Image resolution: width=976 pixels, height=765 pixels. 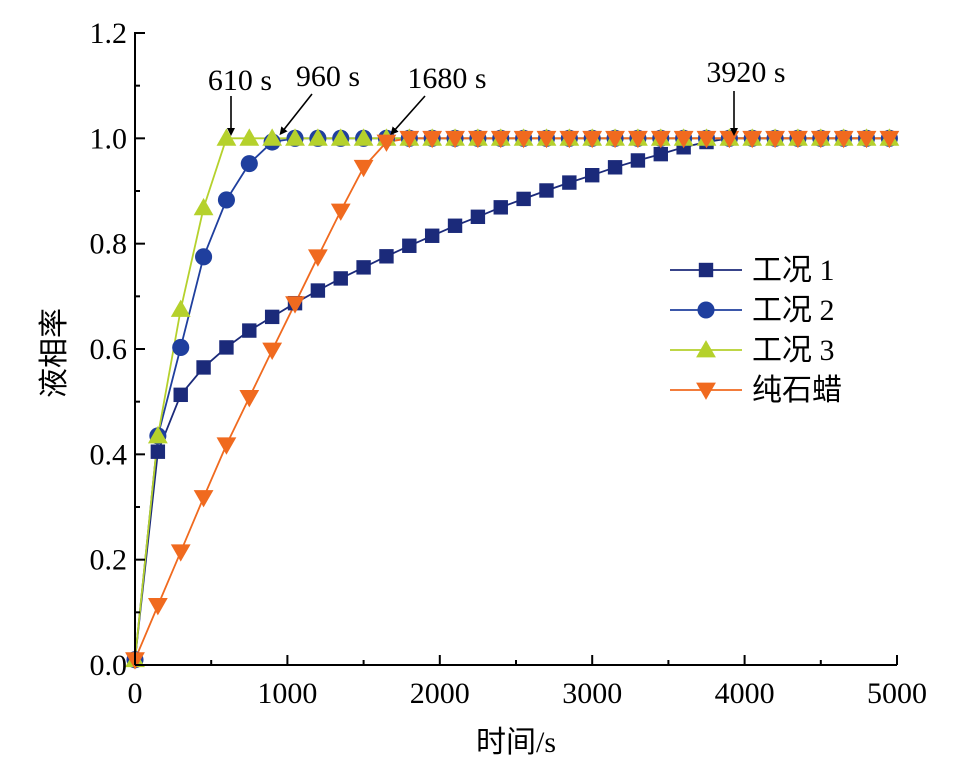 I want to click on legend: 工况 1 工况 2 工况 3 纯石蜡, so click(x=756, y=330).